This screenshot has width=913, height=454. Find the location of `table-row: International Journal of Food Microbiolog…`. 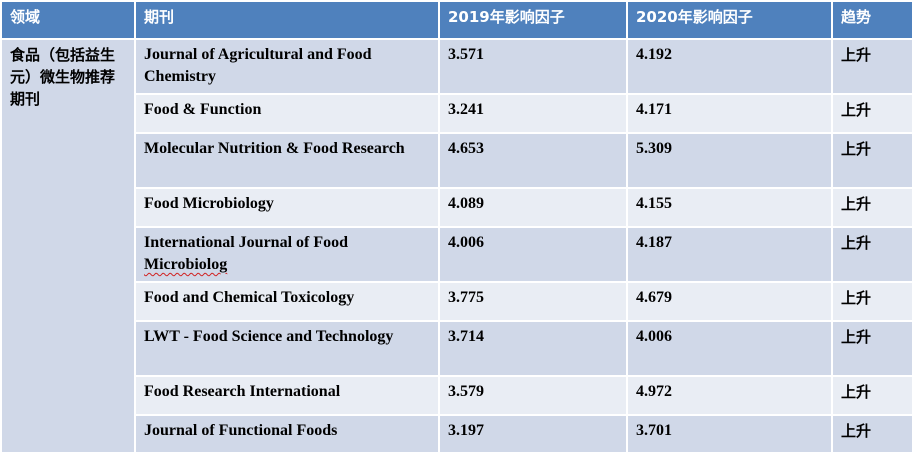

table-row: International Journal of Food Microbiolog… is located at coordinates (457, 254).